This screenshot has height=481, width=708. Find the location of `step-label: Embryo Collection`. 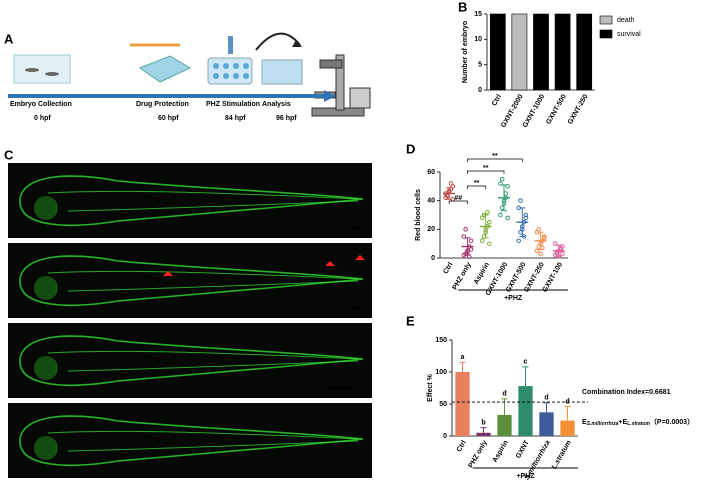

step-label: Embryo Collection is located at coordinates (41, 104).